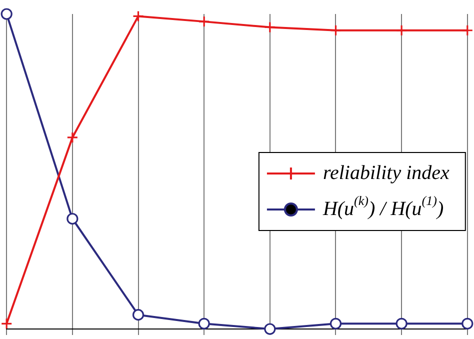  What do you see at coordinates (386, 173) in the screenshot?
I see `legend-label: reliability index` at bounding box center [386, 173].